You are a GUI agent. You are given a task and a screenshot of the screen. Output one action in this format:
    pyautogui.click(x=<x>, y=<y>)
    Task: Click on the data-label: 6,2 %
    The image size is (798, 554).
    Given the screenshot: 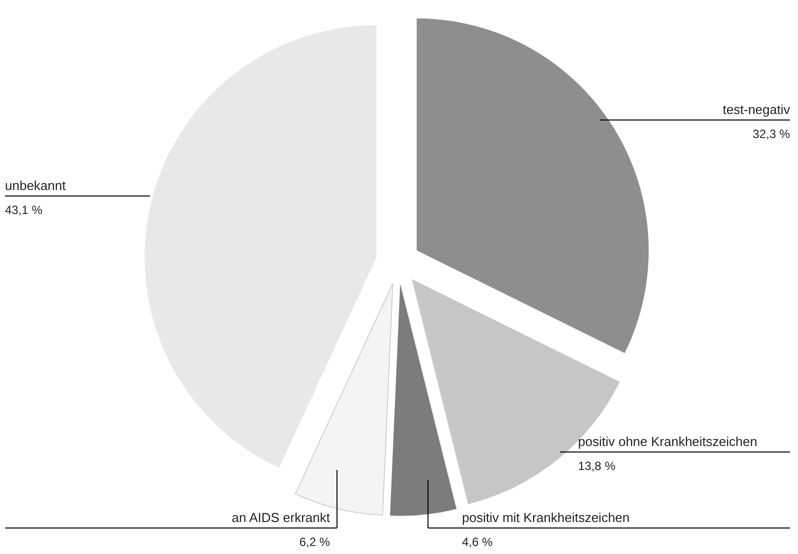 What is the action you would take?
    pyautogui.click(x=314, y=542)
    